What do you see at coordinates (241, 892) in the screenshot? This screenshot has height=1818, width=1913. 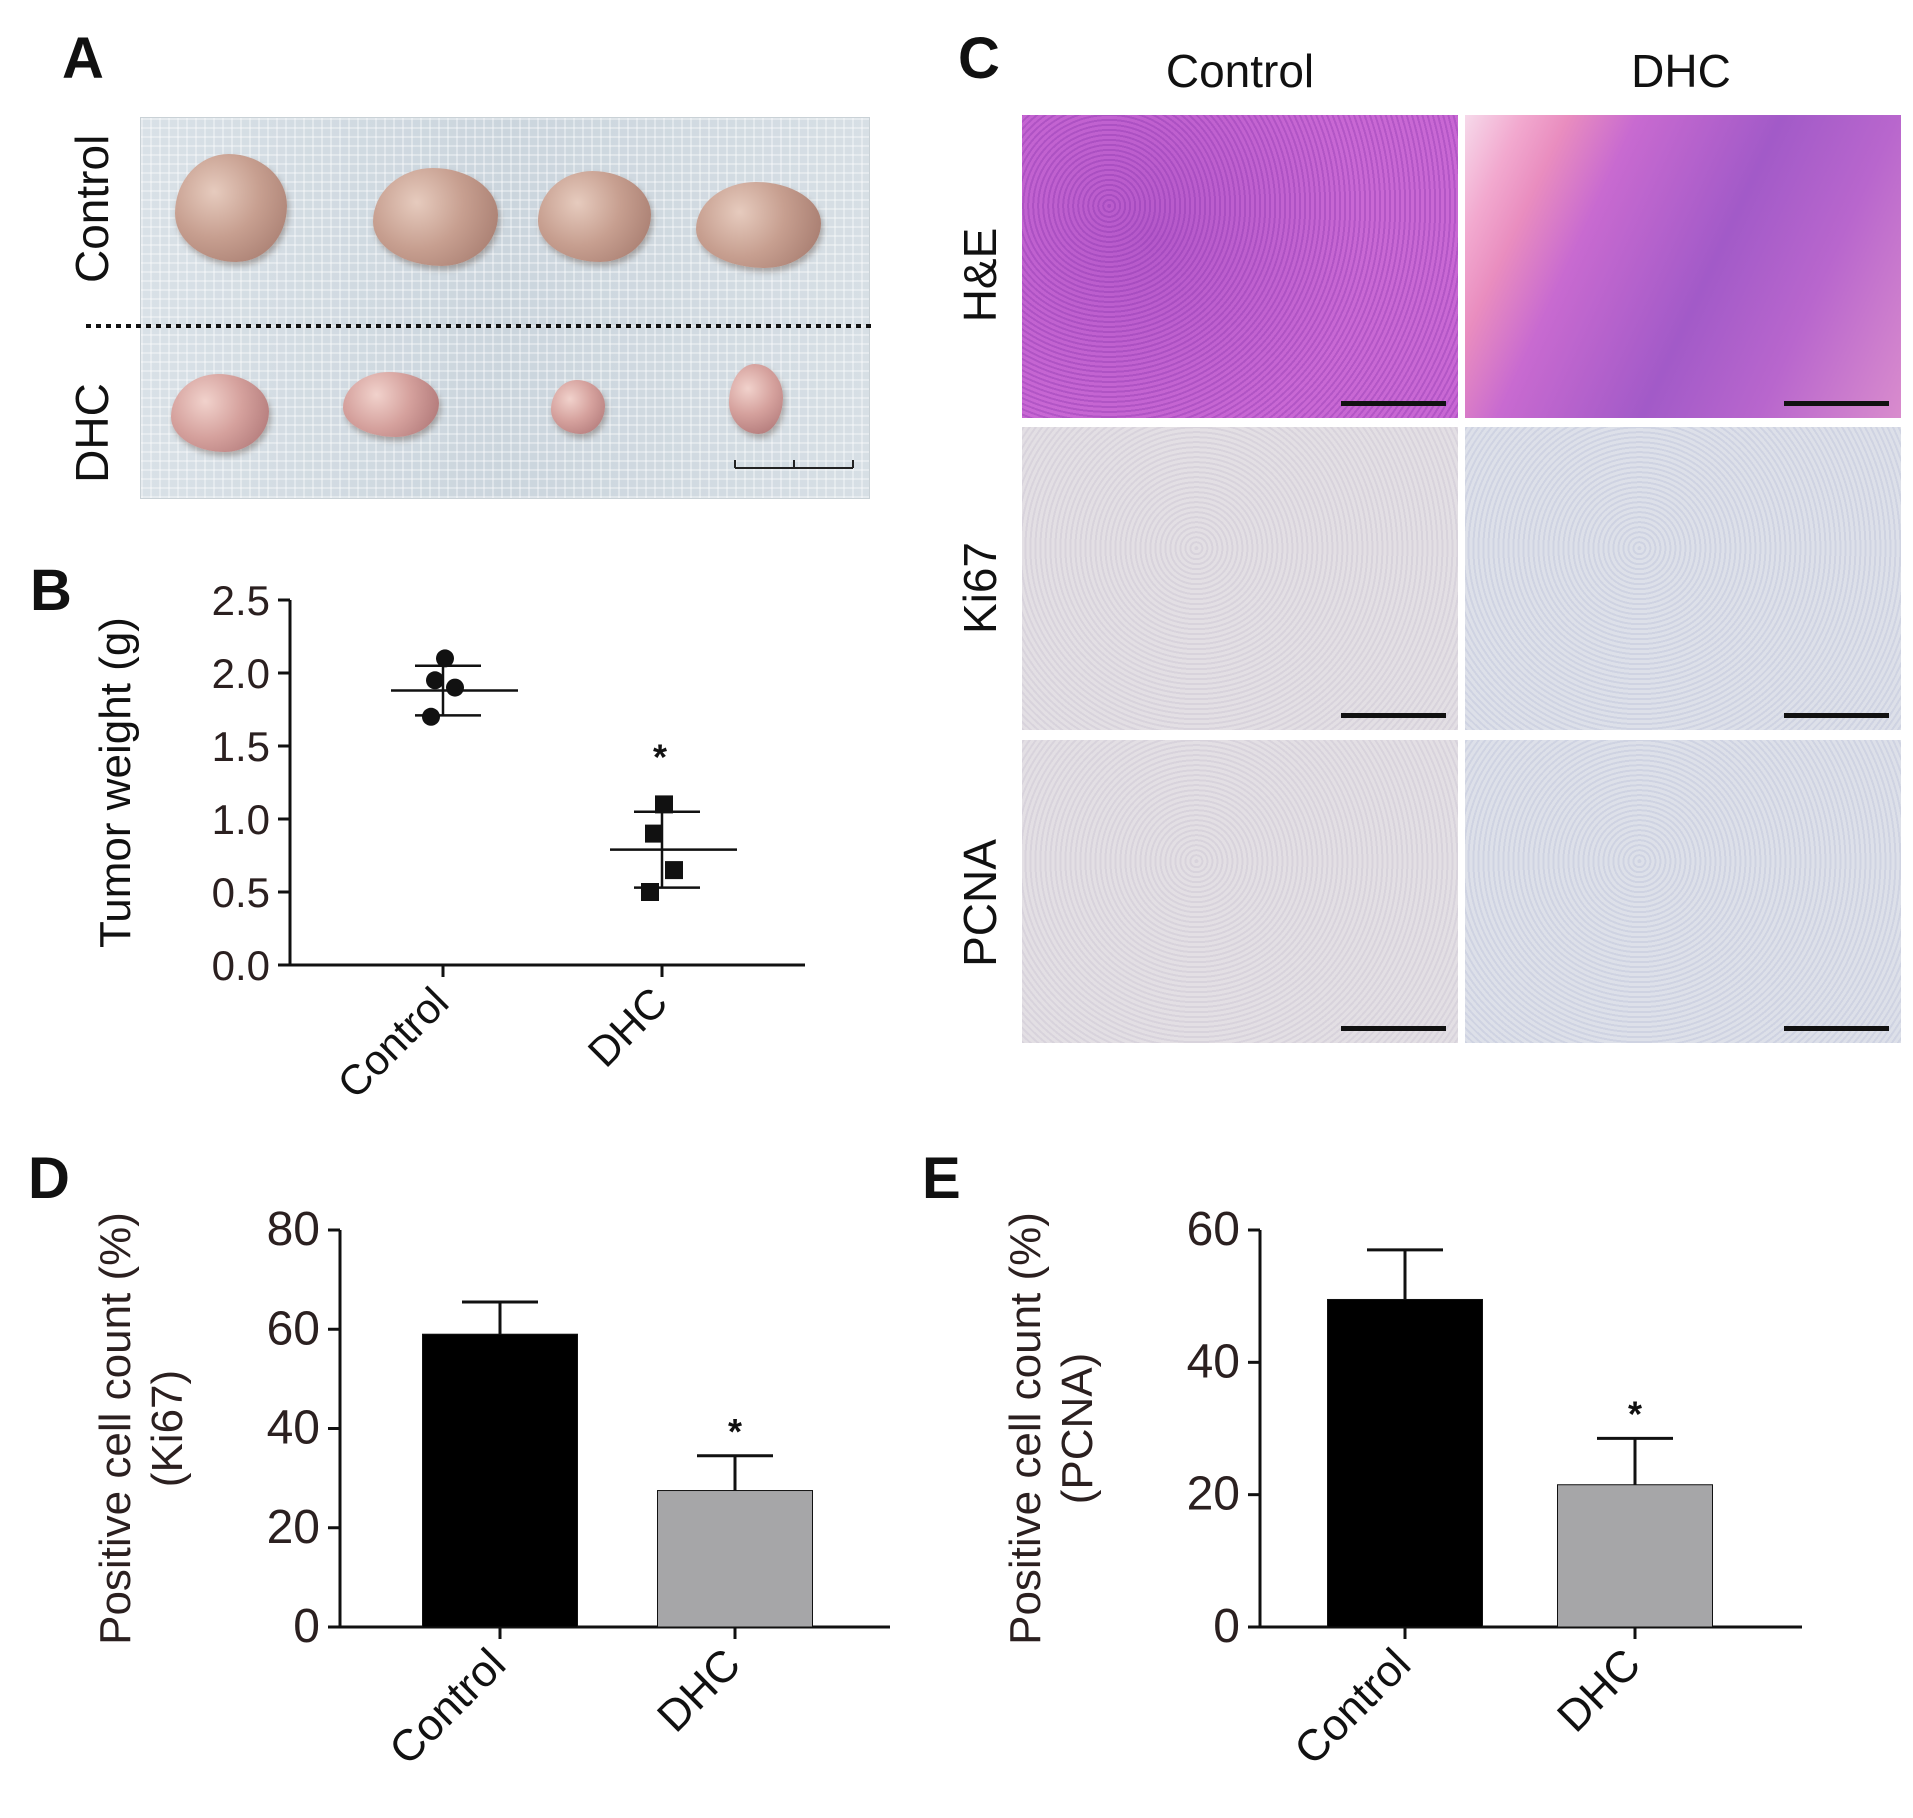 I see `y-tick-label: 0.5` at bounding box center [241, 892].